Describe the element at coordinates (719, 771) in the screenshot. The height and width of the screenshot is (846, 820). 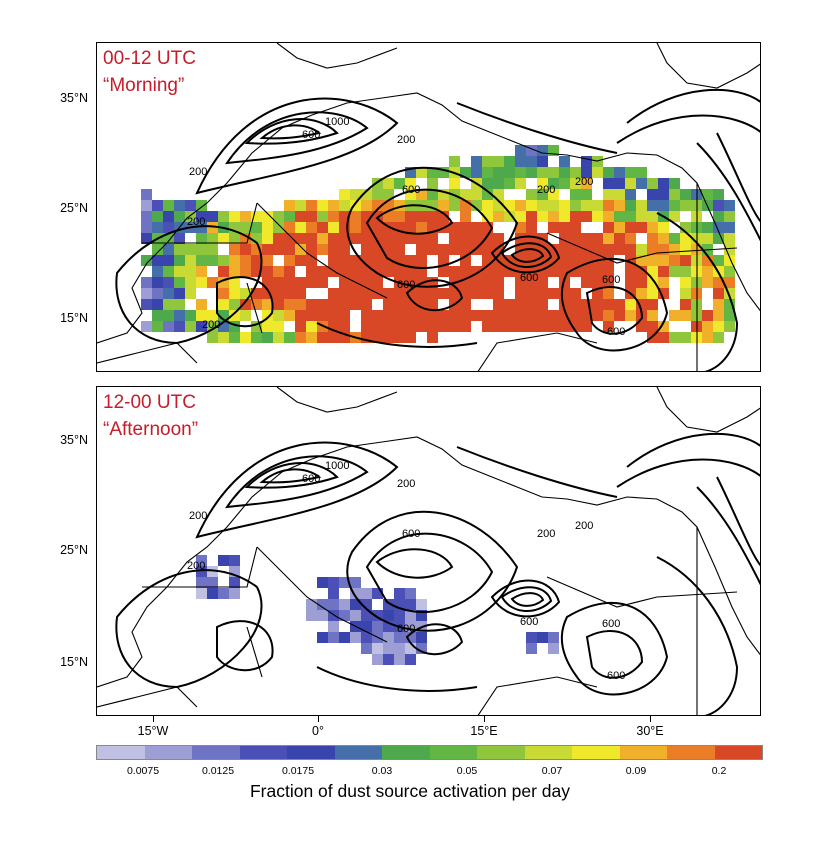
I see `colorbar-tick-label: 0.2` at that location.